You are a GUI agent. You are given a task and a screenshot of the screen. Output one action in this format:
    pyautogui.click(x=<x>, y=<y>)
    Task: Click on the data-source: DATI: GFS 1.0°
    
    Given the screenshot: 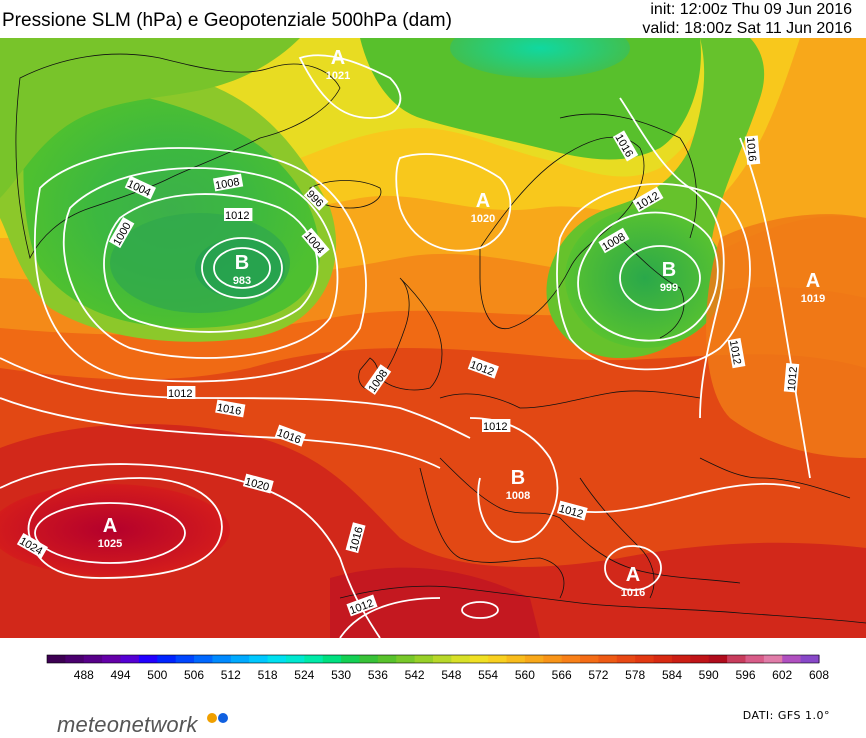 What is the action you would take?
    pyautogui.click(x=786, y=715)
    